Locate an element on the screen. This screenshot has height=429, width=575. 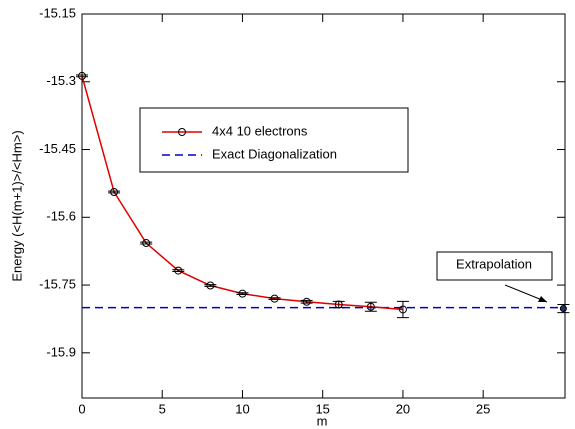
annotation-box is located at coordinates (494, 266).